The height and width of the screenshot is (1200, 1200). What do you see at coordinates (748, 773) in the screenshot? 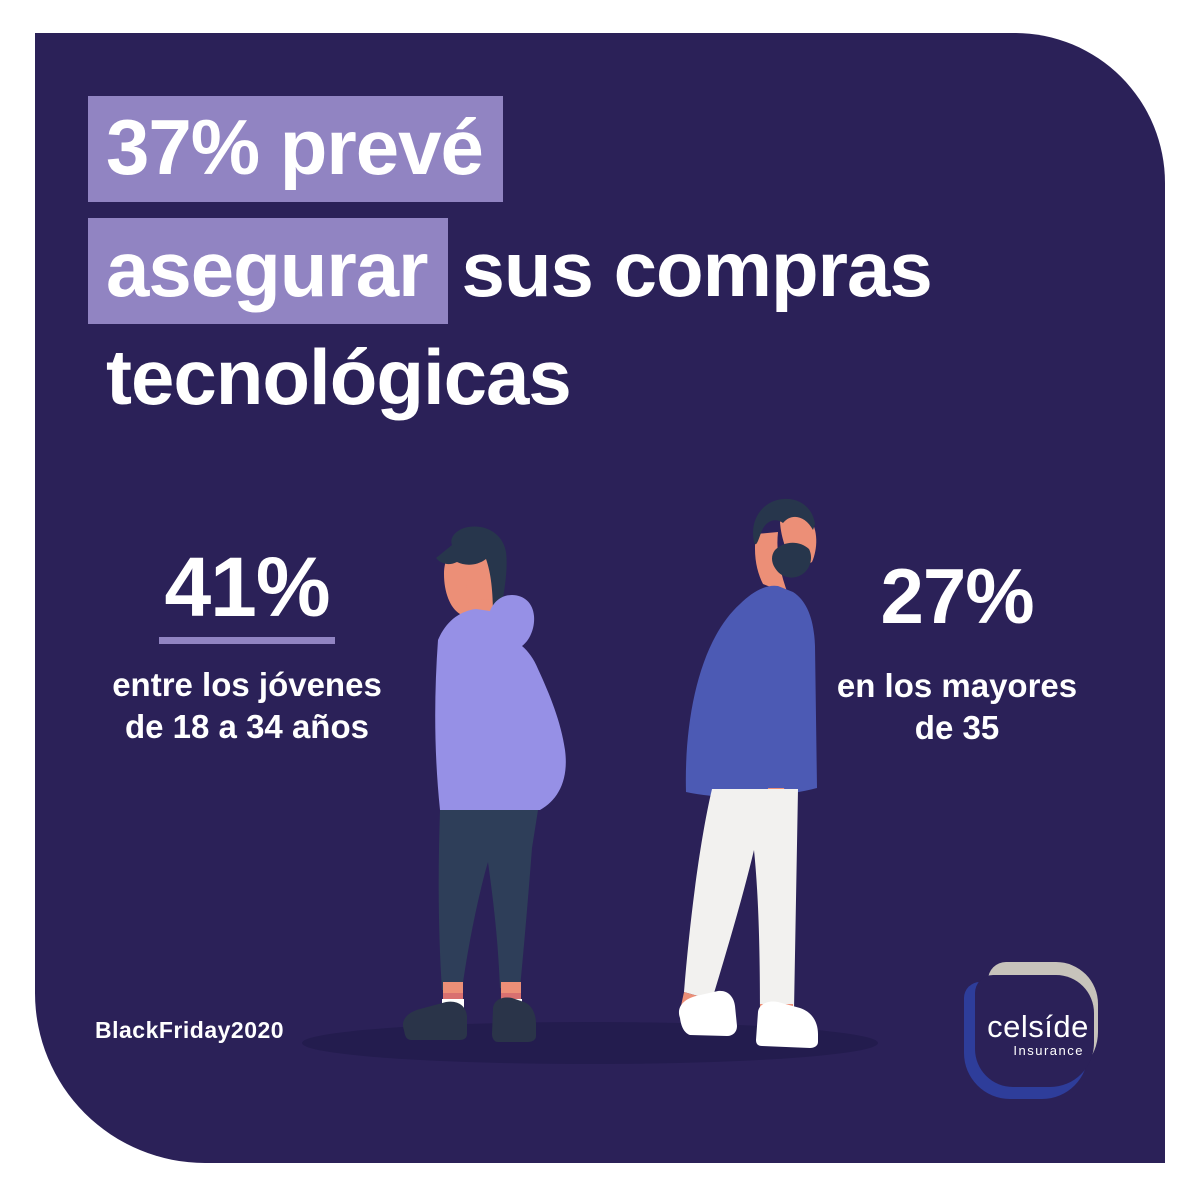
I see `older-man-illustration` at bounding box center [748, 773].